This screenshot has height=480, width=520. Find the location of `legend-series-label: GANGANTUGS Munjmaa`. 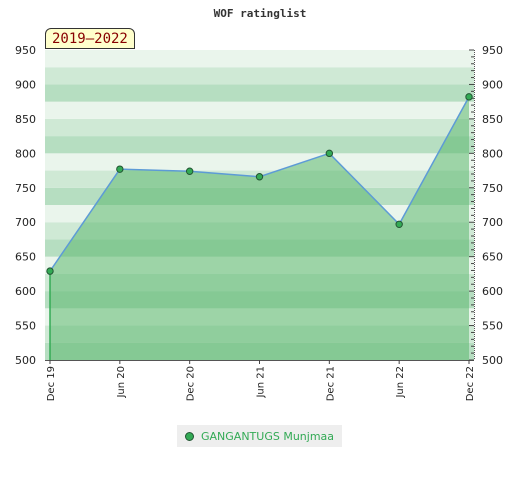

legend-series-label: GANGANTUGS Munjmaa is located at coordinates (268, 436).